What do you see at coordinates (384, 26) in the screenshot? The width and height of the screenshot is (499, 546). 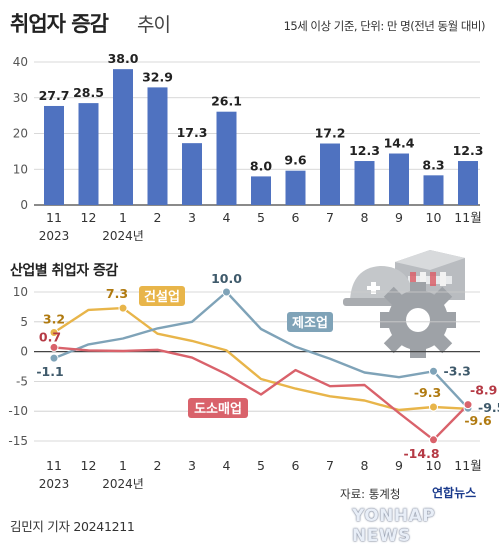 I see `unit-note: 15세 이상 기준, 단위: 만 명(전년 동월 대비)` at bounding box center [384, 26].